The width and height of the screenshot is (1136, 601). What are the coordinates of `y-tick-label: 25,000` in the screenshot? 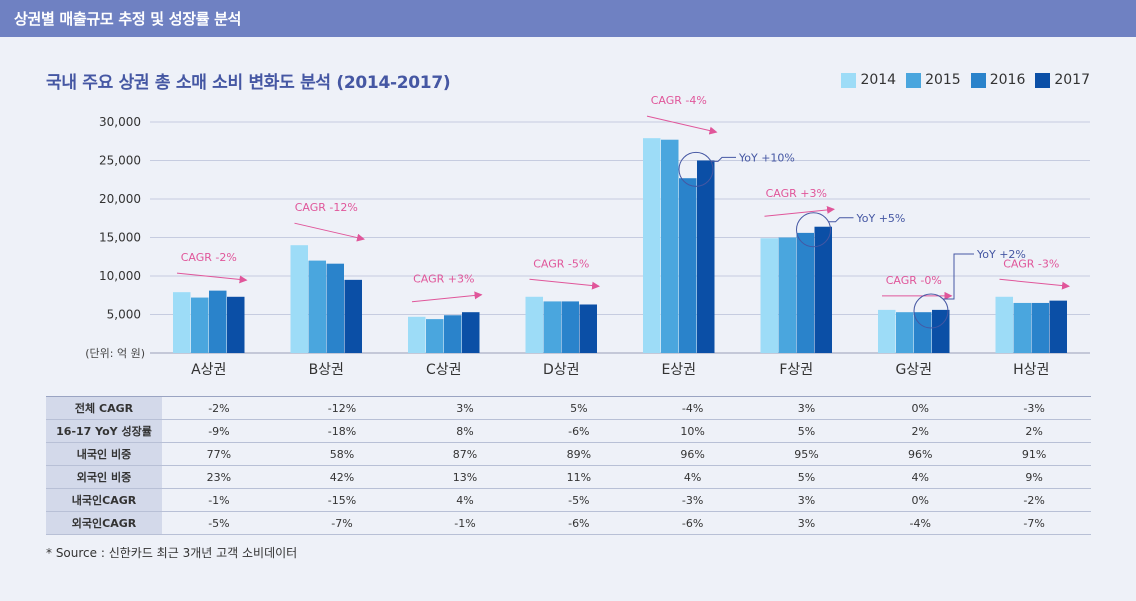 It's located at (120, 161).